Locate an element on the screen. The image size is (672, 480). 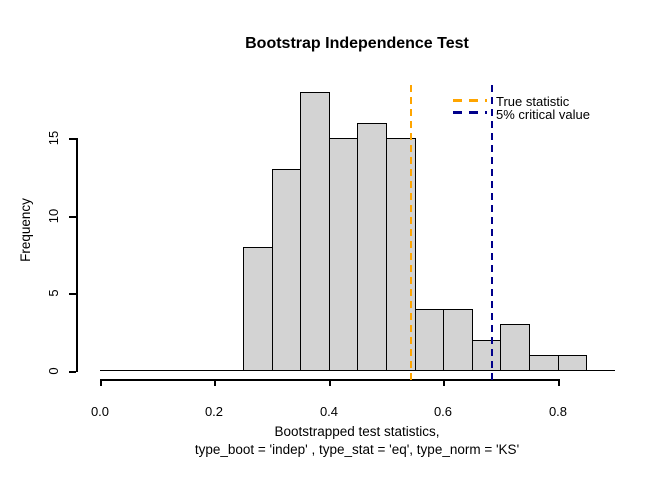
legend-label-true-statistic: True statistic is located at coordinates (533, 101).